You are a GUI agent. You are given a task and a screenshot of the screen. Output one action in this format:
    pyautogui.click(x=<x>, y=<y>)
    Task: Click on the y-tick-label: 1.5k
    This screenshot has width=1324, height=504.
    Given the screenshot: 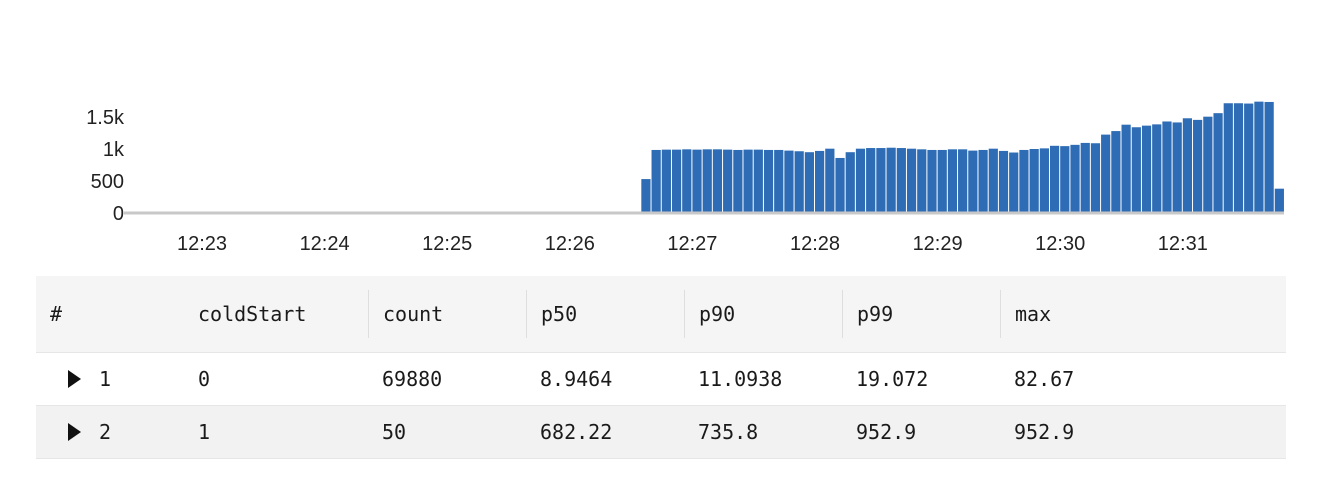 What is the action you would take?
    pyautogui.click(x=105, y=118)
    